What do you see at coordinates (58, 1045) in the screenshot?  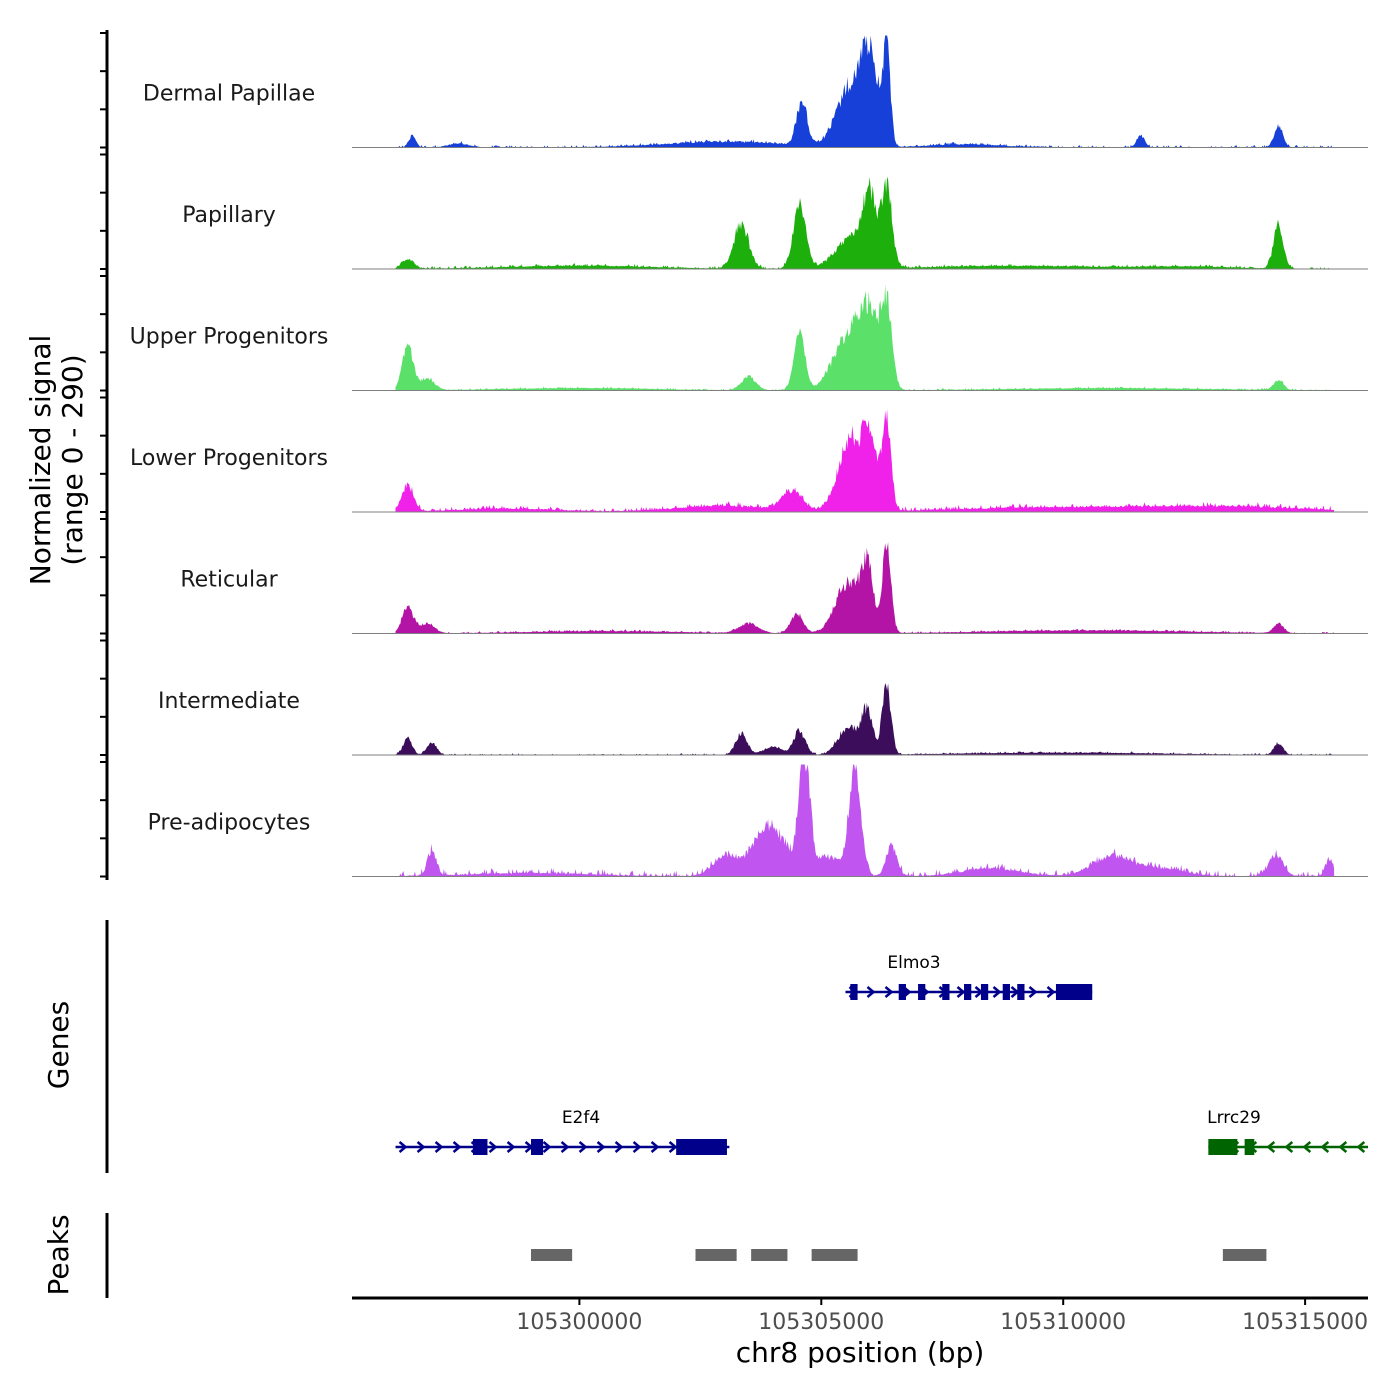 I see `genes-track-title: Genes` at bounding box center [58, 1045].